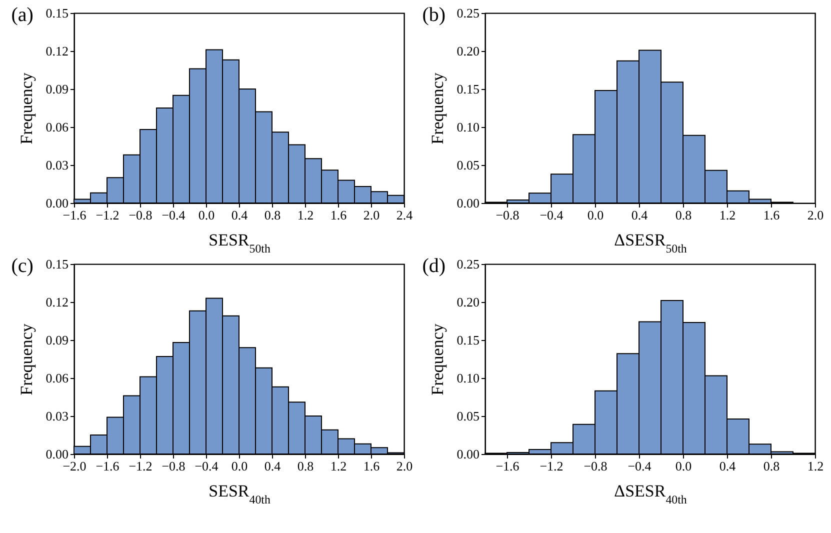  I want to click on x-axis-title: SESR$_{50th}$, so click(239, 243).